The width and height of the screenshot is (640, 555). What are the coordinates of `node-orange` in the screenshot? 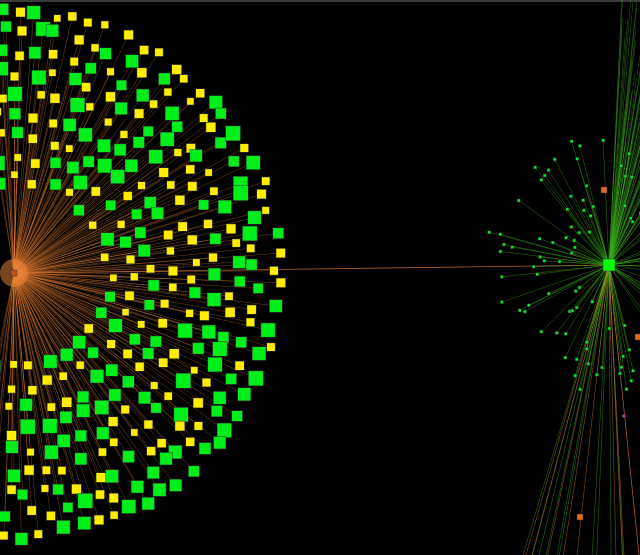 It's located at (637, 337).